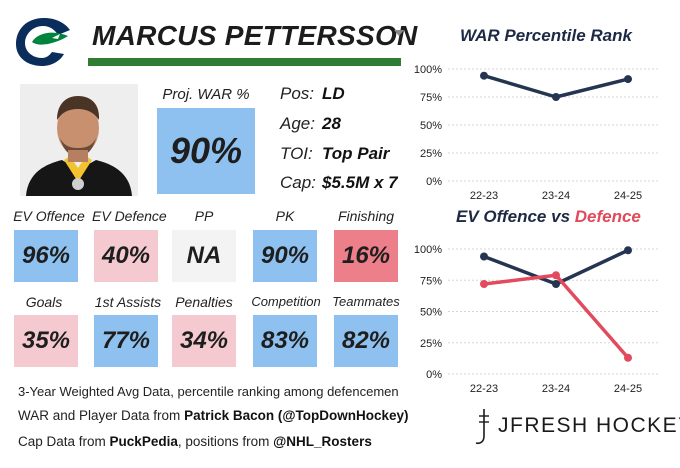 This screenshot has width=680, height=468. I want to click on brand-wordmark: JFRESH HOCKEY, so click(589, 425).